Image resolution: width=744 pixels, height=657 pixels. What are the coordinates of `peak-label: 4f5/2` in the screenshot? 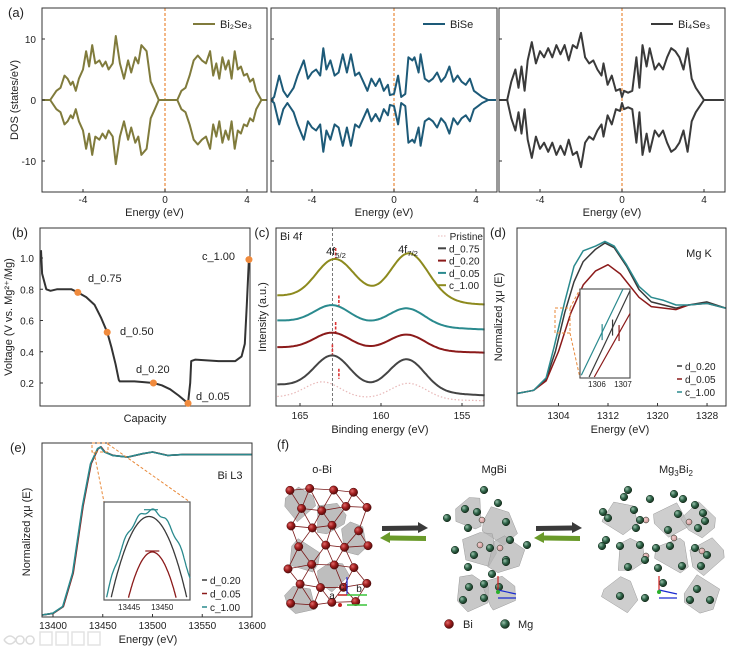 It's located at (336, 253).